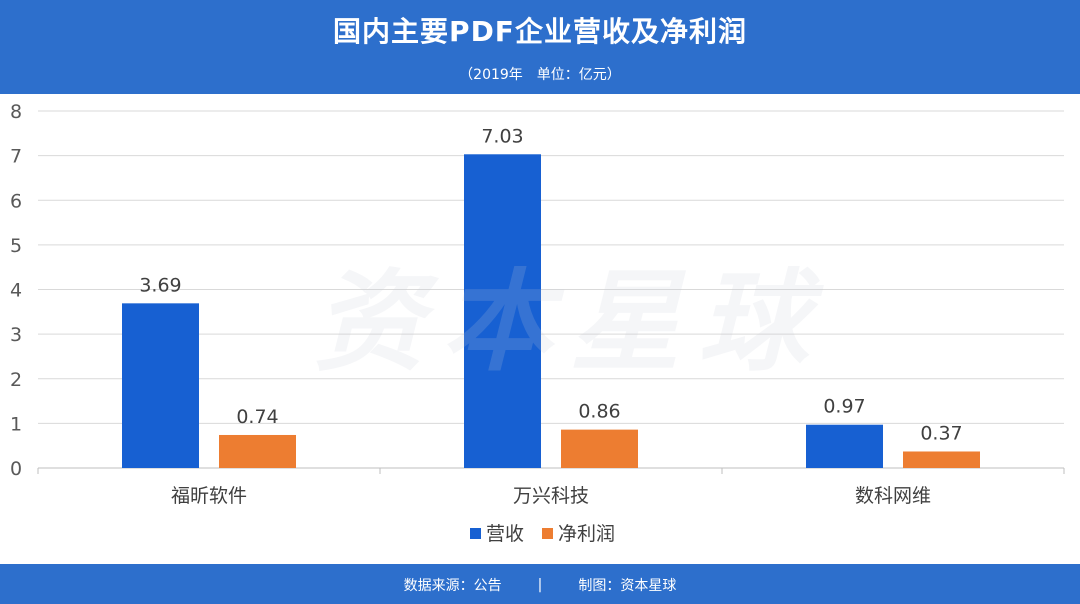  What do you see at coordinates (16, 291) in the screenshot?
I see `y-tick-label: 4` at bounding box center [16, 291].